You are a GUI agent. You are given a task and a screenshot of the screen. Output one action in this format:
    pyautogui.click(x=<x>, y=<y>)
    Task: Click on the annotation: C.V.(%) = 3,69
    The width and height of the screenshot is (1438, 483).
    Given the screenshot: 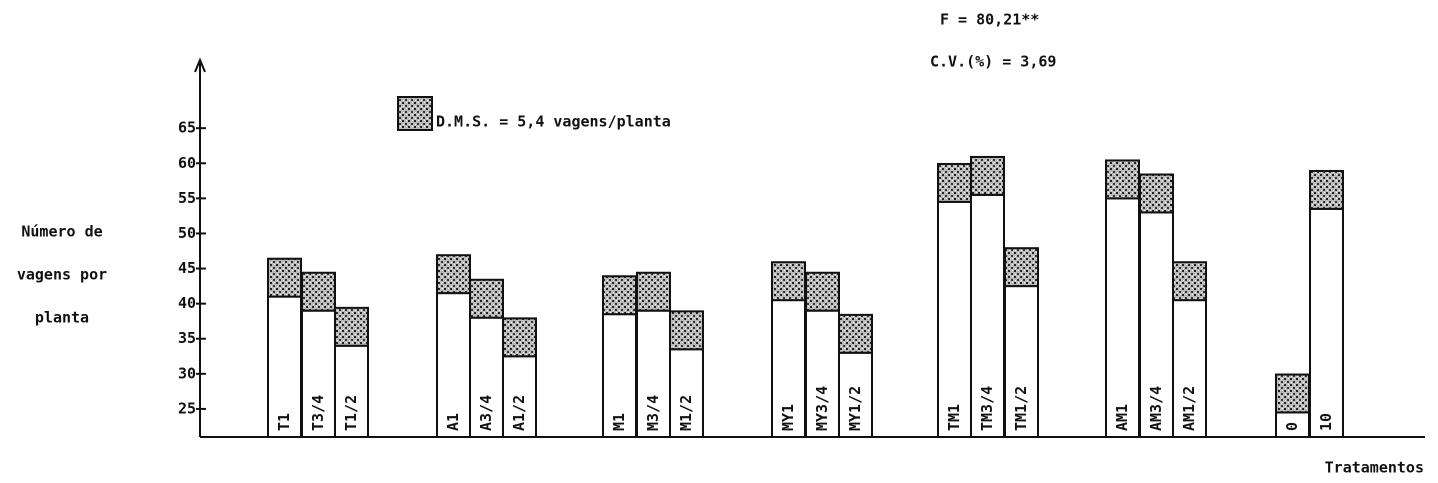 What is the action you would take?
    pyautogui.click(x=993, y=62)
    